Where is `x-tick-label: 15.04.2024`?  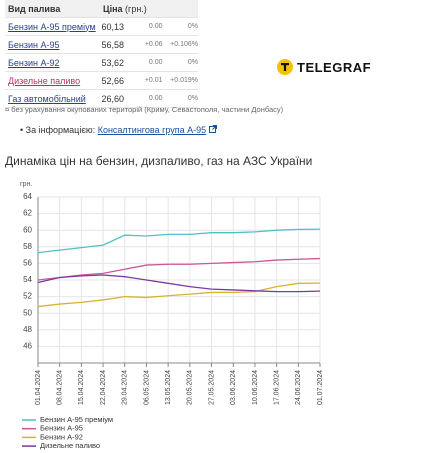 x-tick-label: 15.04.2024 is located at coordinates (81, 387).